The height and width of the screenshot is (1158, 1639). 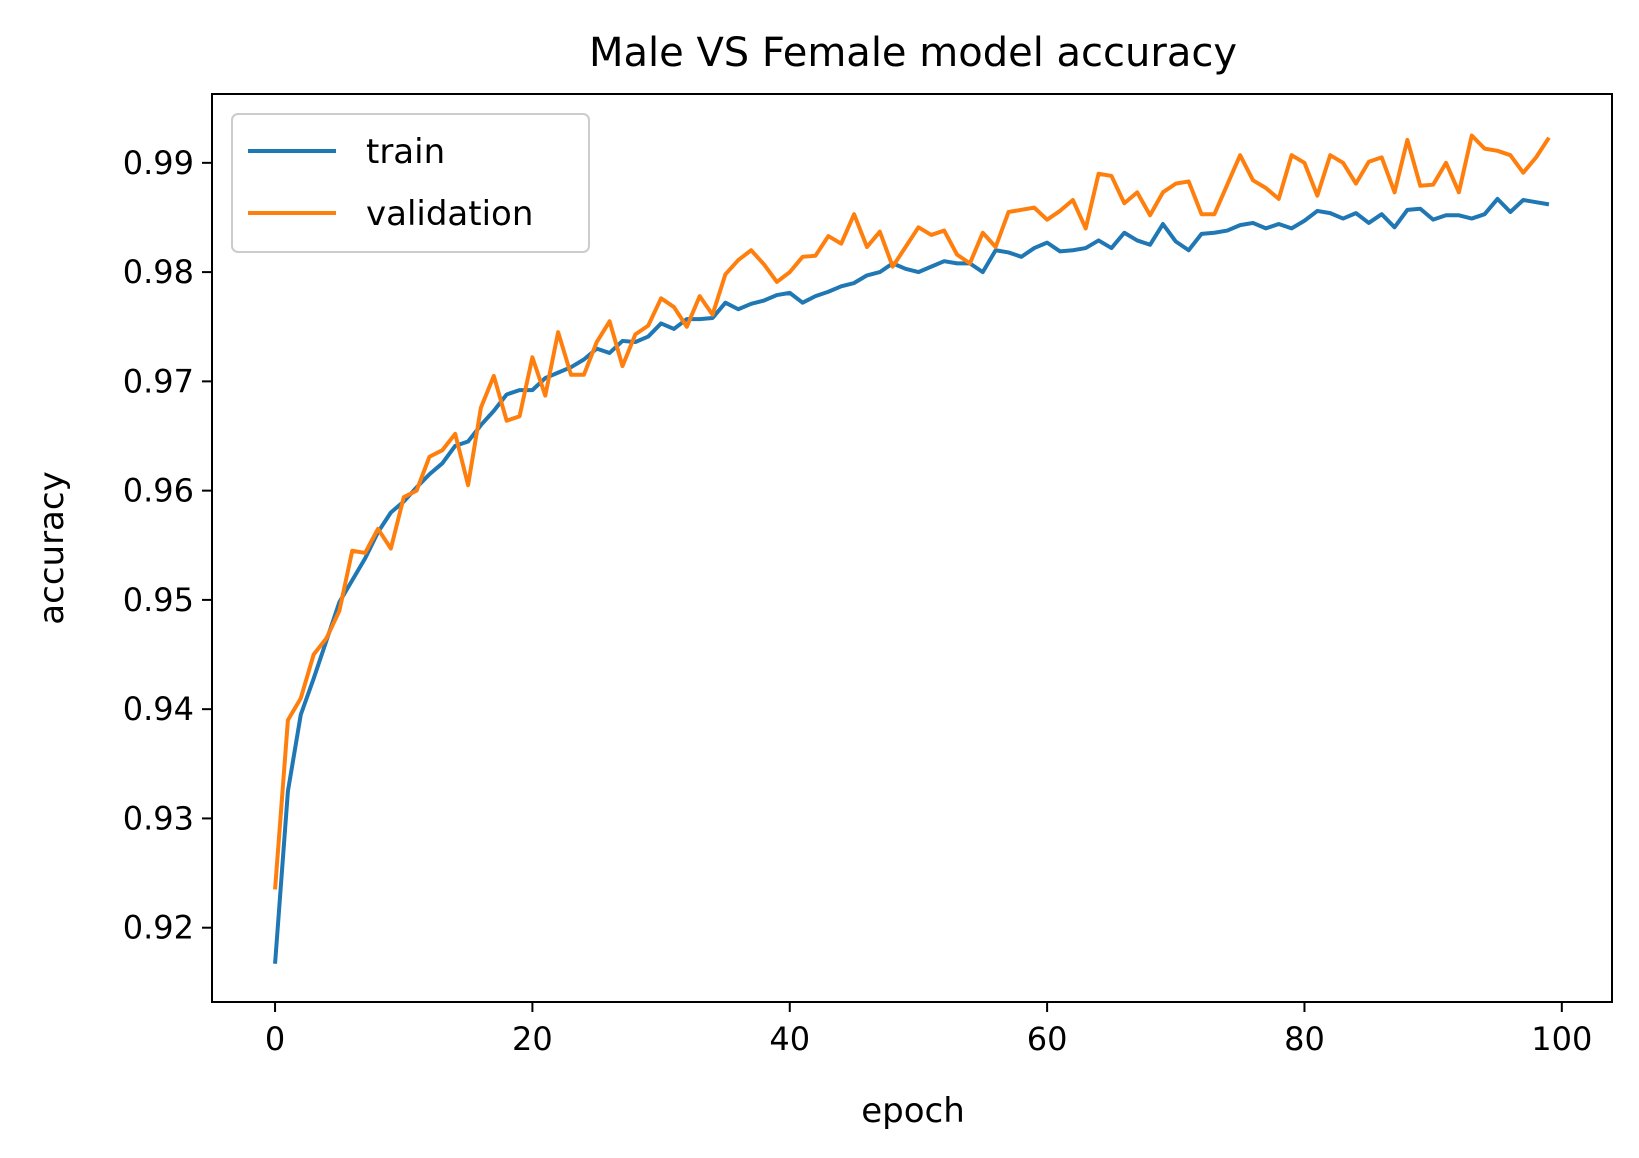 What do you see at coordinates (1561, 1039) in the screenshot?
I see `x-tick-label: 100` at bounding box center [1561, 1039].